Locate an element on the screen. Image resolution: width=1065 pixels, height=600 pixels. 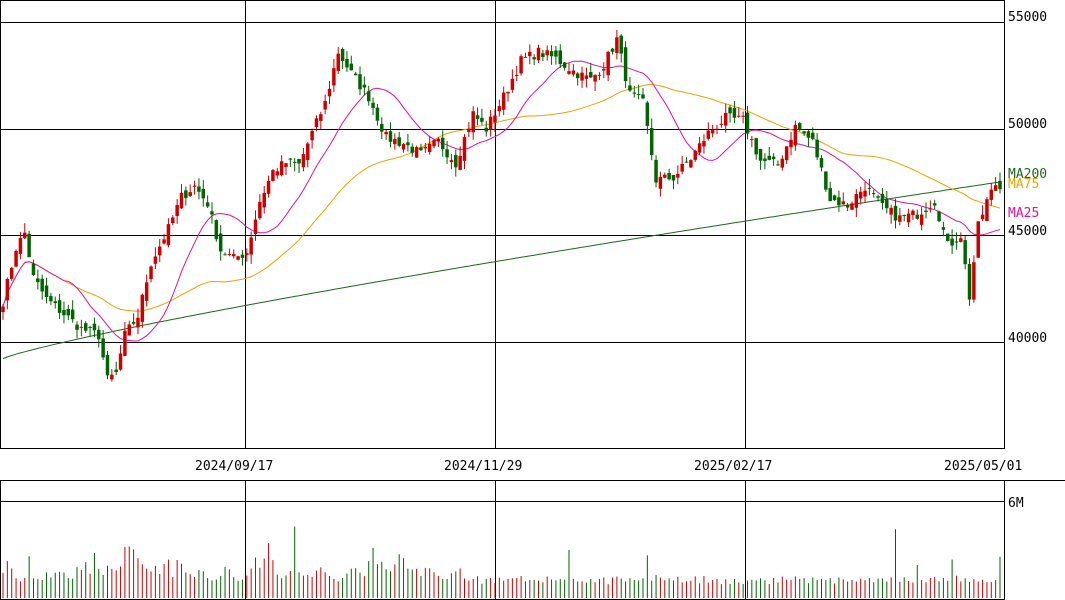
volume-bars is located at coordinates (501, 562).